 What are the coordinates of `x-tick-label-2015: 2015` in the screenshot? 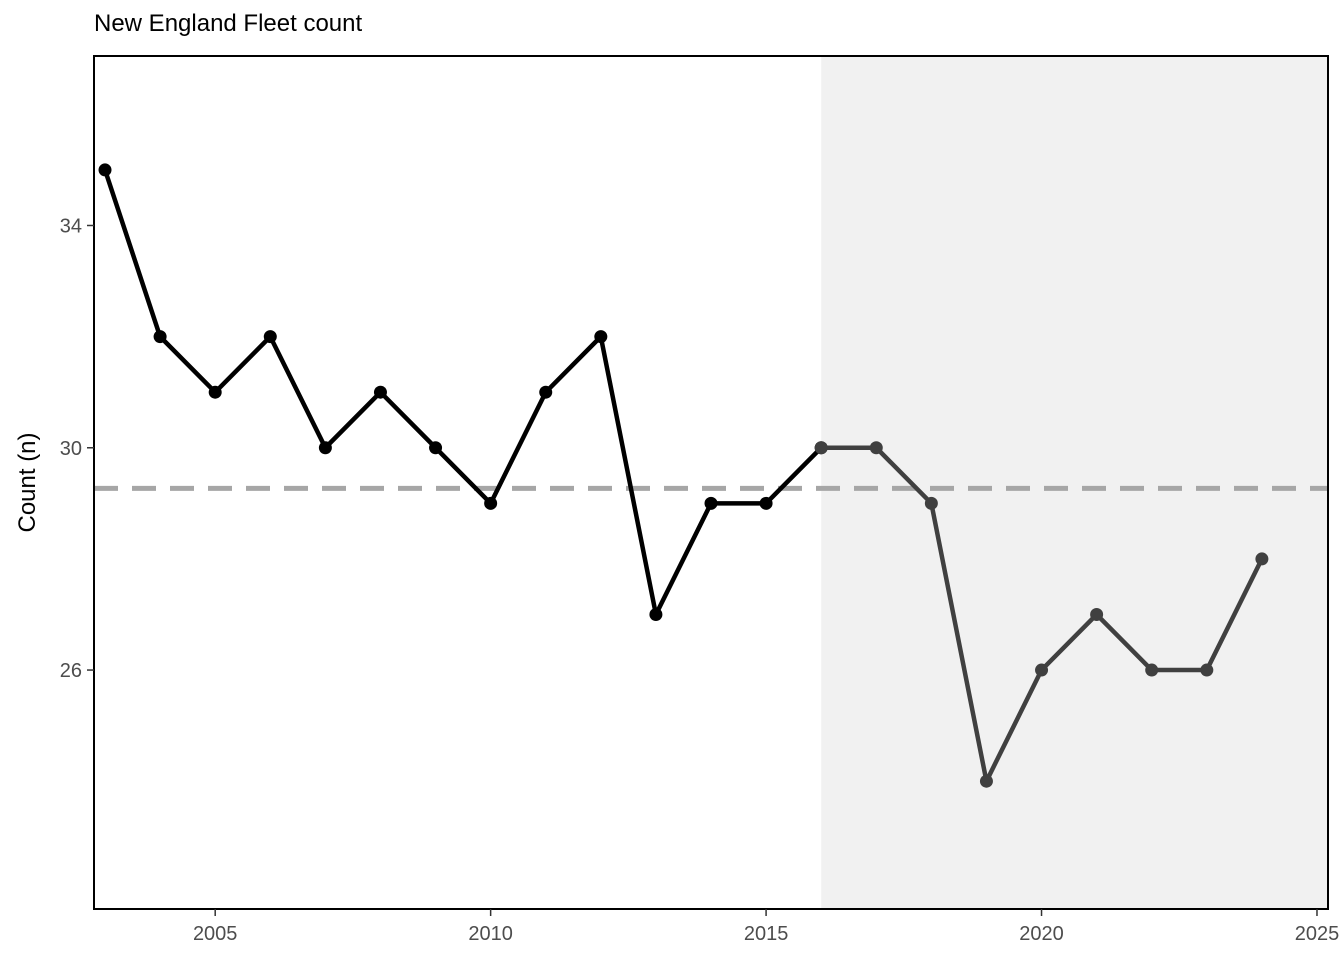 It's located at (766, 934).